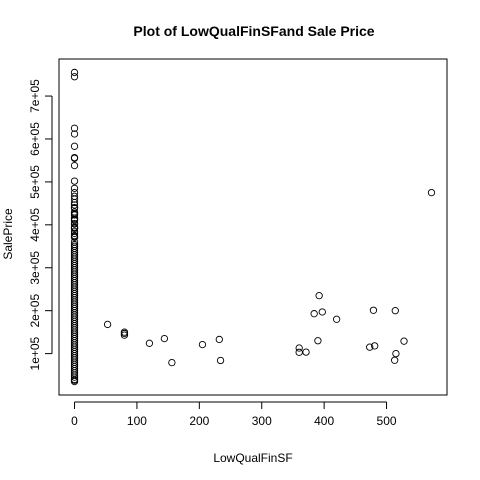 Image resolution: width=480 pixels, height=480 pixels. Describe the element at coordinates (35, 139) in the screenshot. I see `y-tick-label: 6e+05` at that location.